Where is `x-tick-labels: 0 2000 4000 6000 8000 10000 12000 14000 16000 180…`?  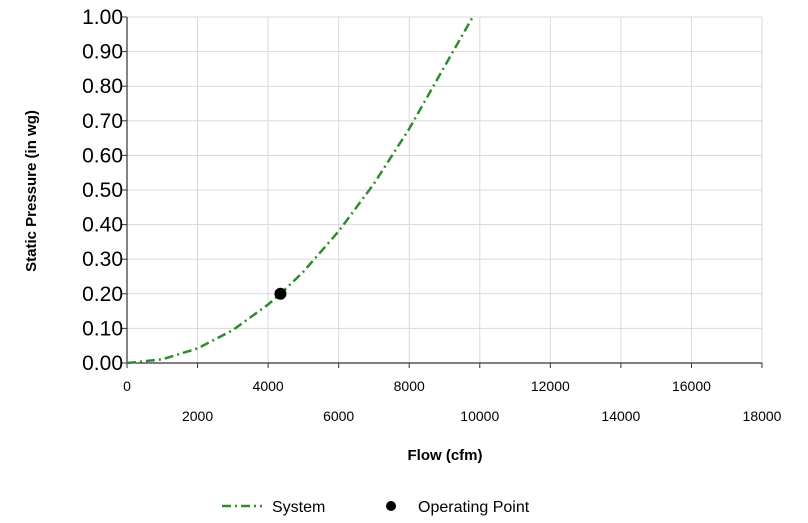 x-tick-labels: 0 2000 4000 6000 8000 10000 12000 14000 16000 180… is located at coordinates (452, 401).